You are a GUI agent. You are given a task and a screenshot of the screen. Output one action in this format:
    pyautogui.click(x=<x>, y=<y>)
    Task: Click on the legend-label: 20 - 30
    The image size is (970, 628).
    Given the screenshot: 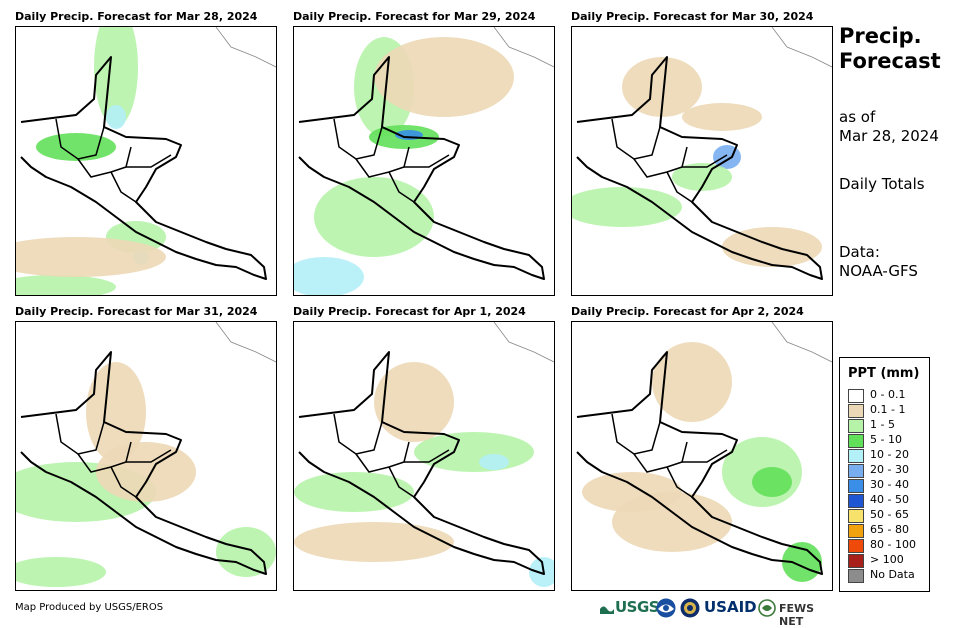 What is the action you would take?
    pyautogui.click(x=889, y=469)
    